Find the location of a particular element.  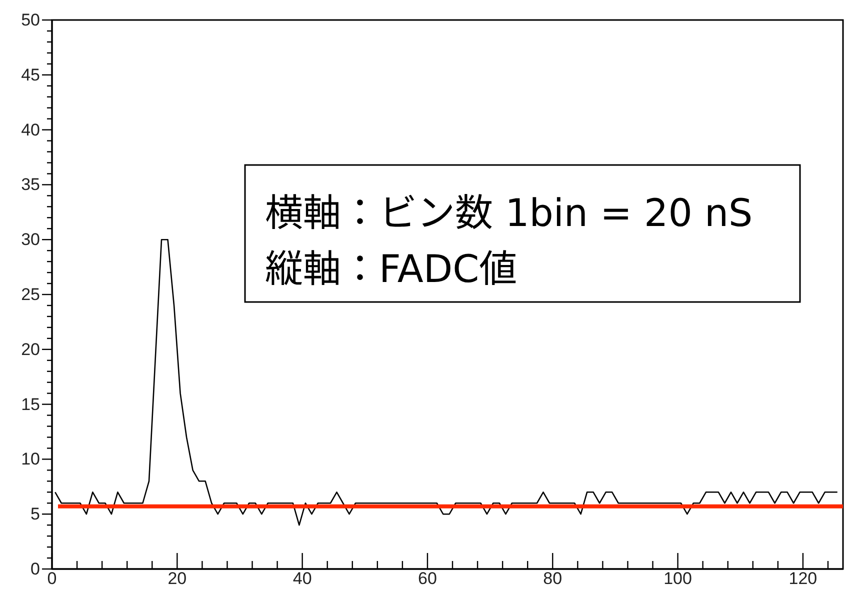

y-tick-label: 45 is located at coordinates (30, 74).